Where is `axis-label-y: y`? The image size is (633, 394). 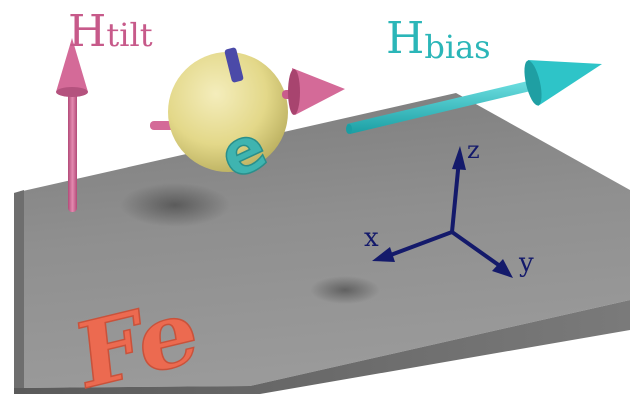 axis-label-y: y is located at coordinates (526, 263).